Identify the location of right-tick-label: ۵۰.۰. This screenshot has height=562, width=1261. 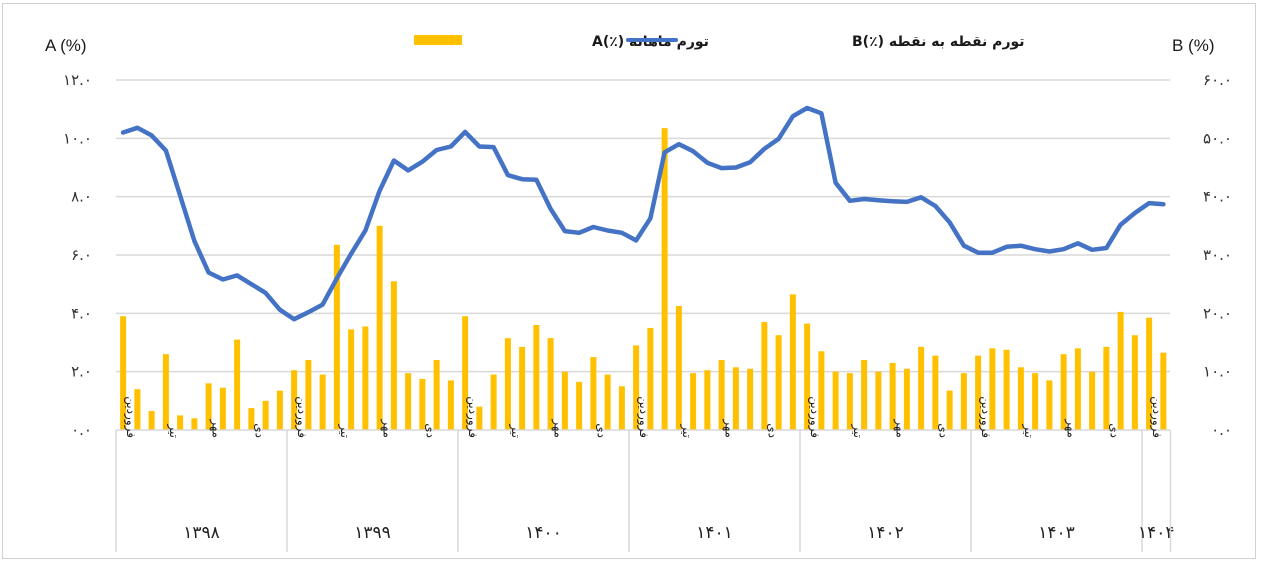
(1217, 138).